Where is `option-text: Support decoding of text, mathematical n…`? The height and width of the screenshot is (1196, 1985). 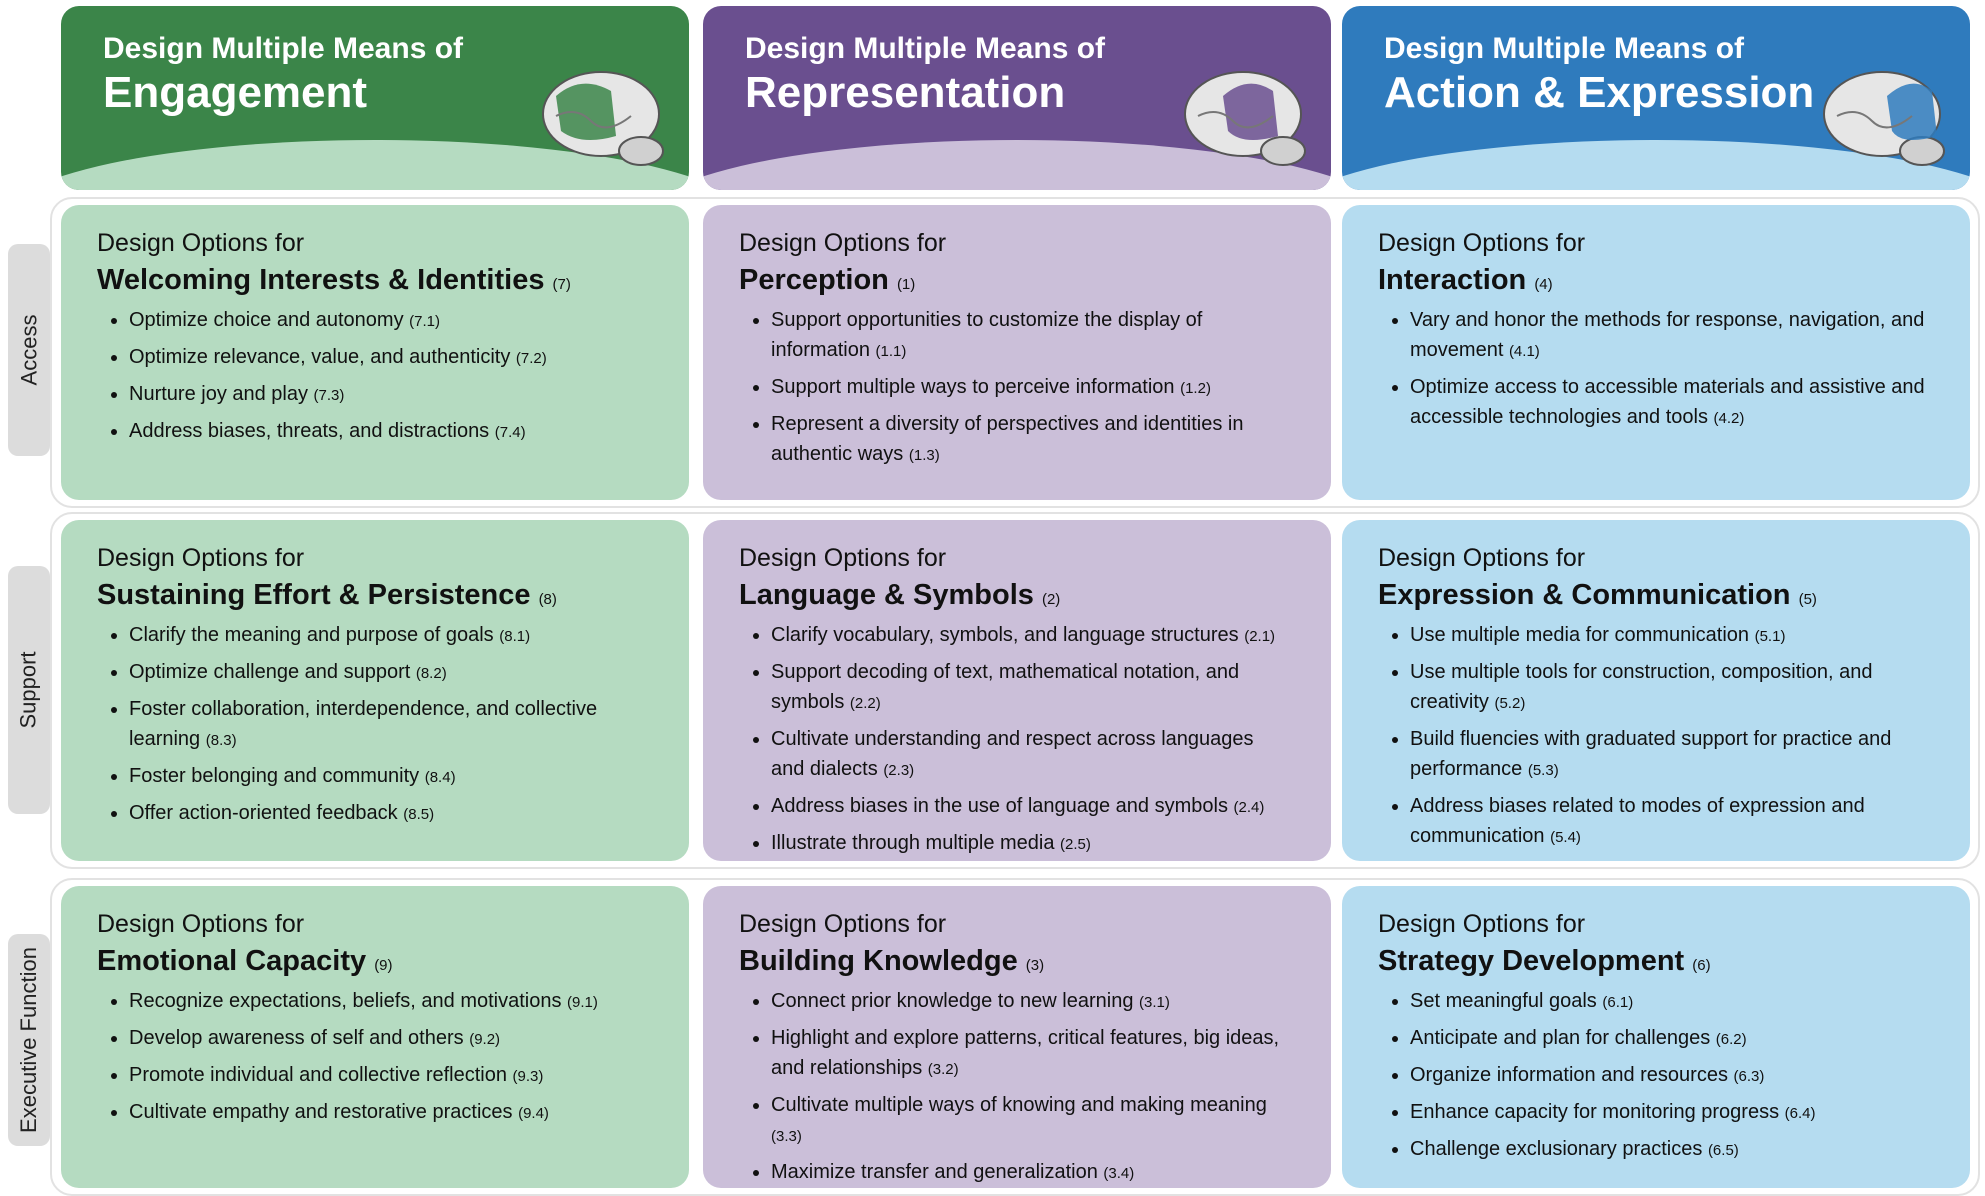
option-text: Support decoding of text, mathematical n… is located at coordinates (1005, 687).